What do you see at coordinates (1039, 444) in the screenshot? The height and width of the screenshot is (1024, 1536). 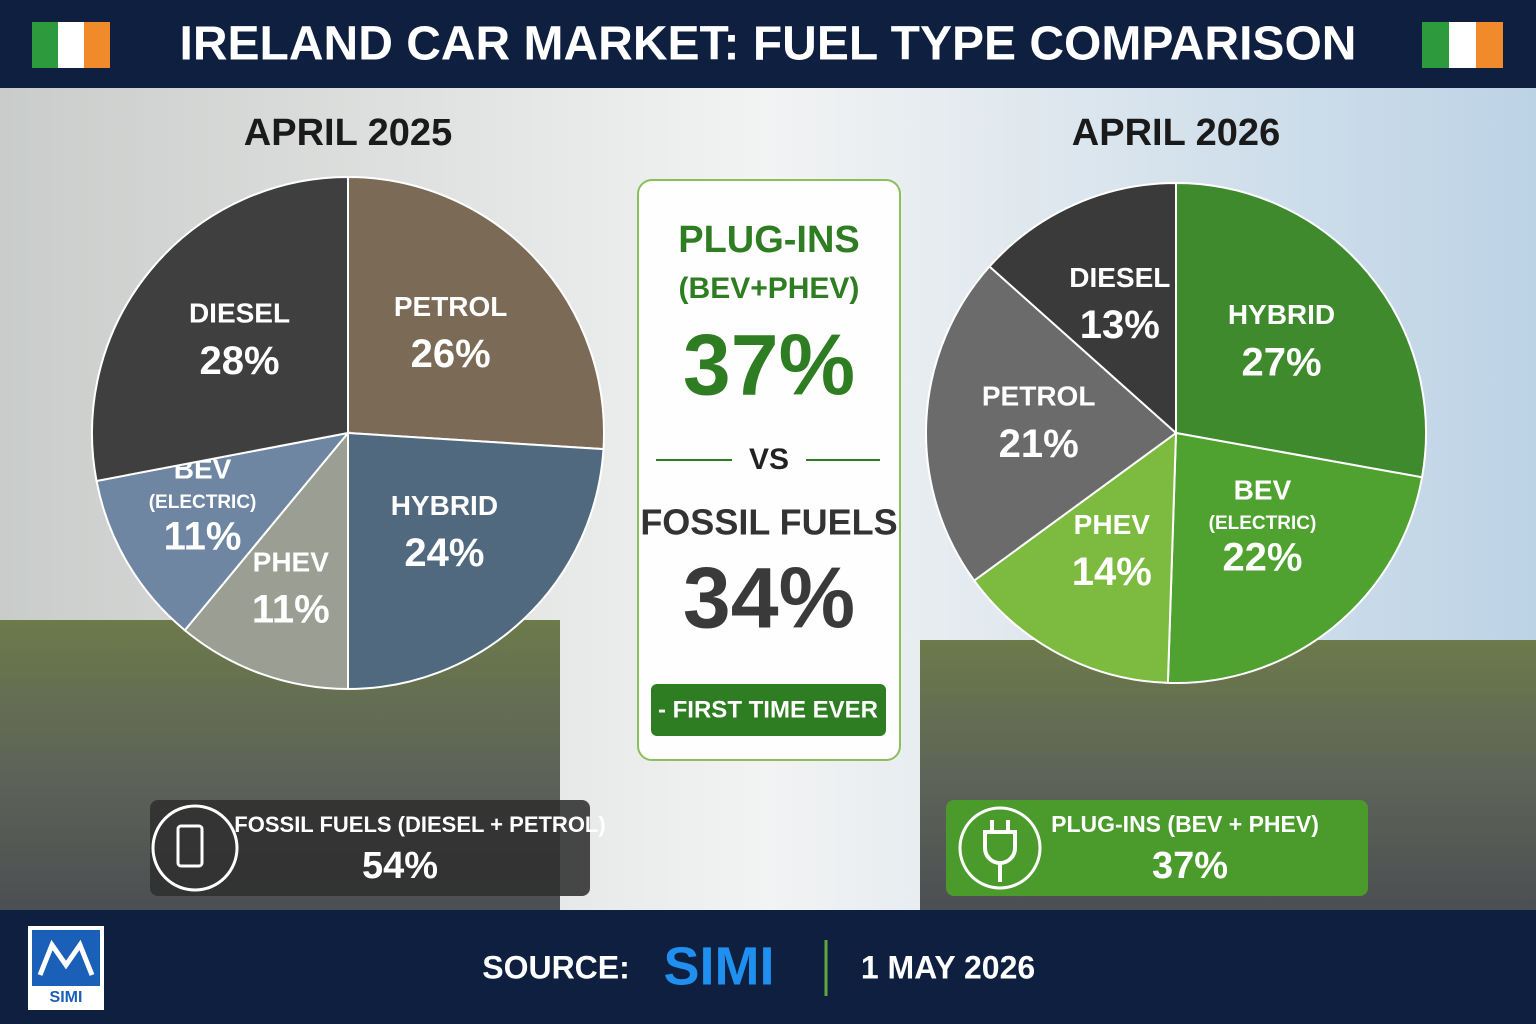 I see `slice-value: 21%` at bounding box center [1039, 444].